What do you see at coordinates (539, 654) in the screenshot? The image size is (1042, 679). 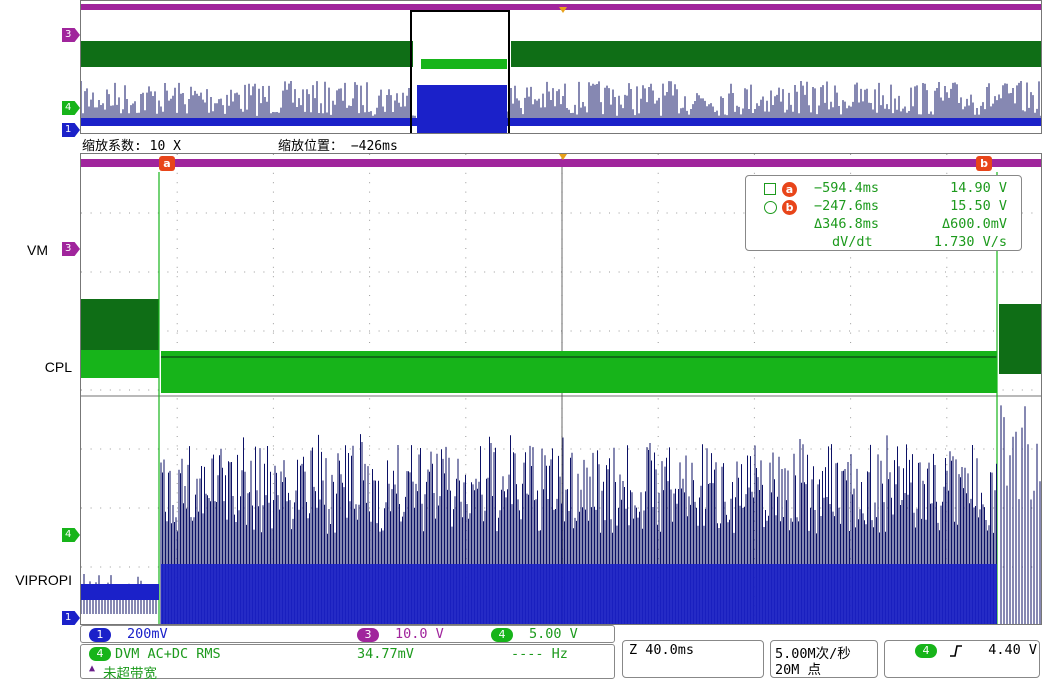 I see `measure-freq: ---- Hz` at bounding box center [539, 654].